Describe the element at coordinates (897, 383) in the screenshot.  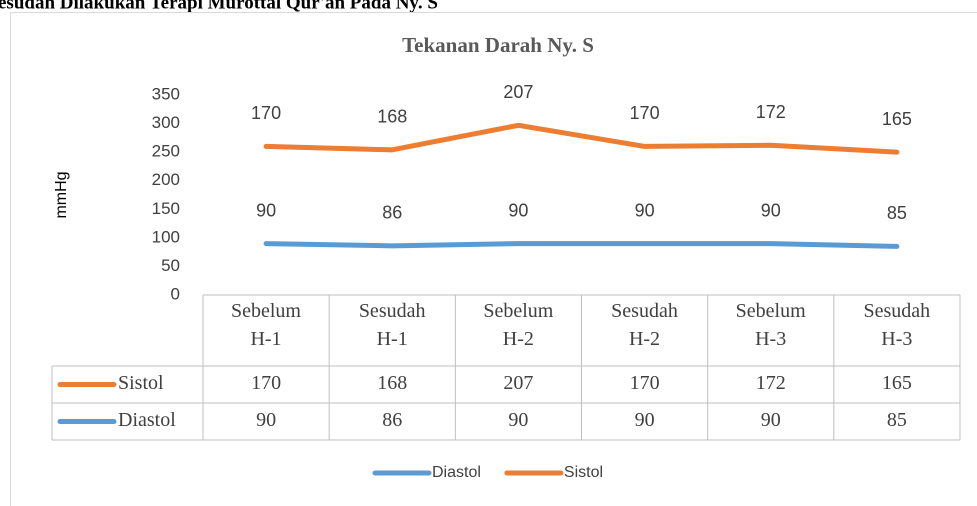
I see `table-value: 165` at that location.